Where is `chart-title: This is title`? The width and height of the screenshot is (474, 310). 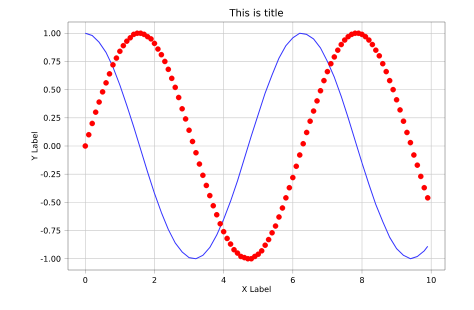
chart-title: This is title is located at coordinates (256, 12).